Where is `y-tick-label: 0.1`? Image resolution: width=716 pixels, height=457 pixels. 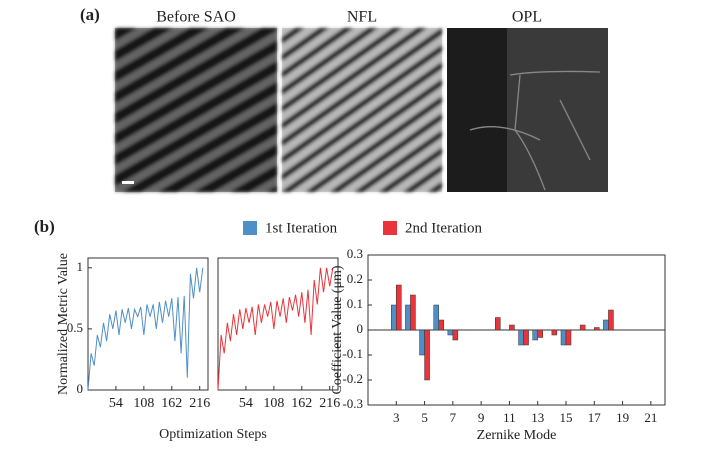 y-tick-label: 0.1 is located at coordinates (355, 303).